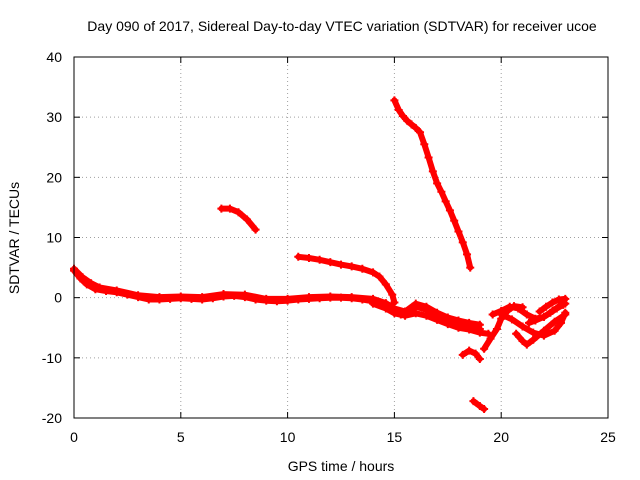 Image resolution: width=640 pixels, height=480 pixels. Describe the element at coordinates (501, 437) in the screenshot. I see `x-tick-label: 20` at that location.